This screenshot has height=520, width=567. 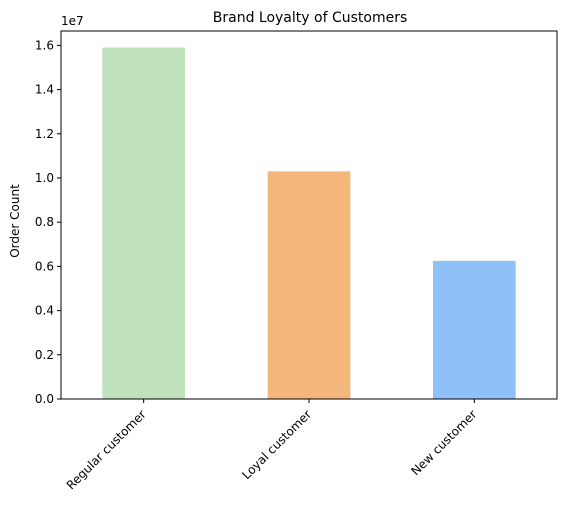 I want to click on y-tick-label: 1.6, so click(x=44, y=45).